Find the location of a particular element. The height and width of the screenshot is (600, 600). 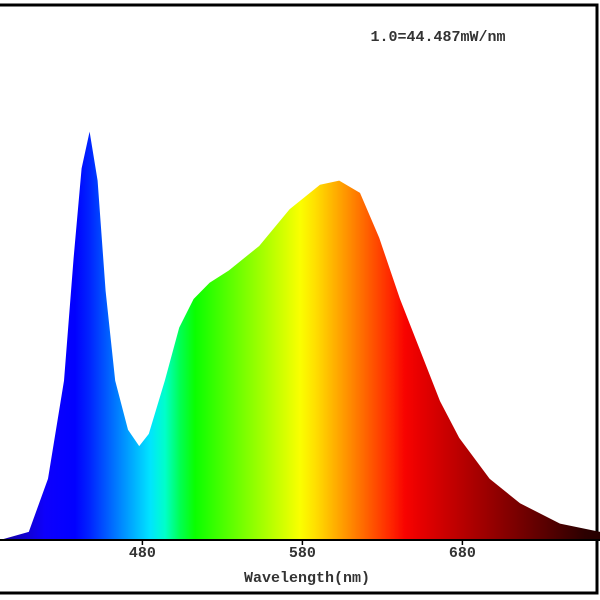

annotation: 1.0=44.487mW/nm is located at coordinates (437, 37).